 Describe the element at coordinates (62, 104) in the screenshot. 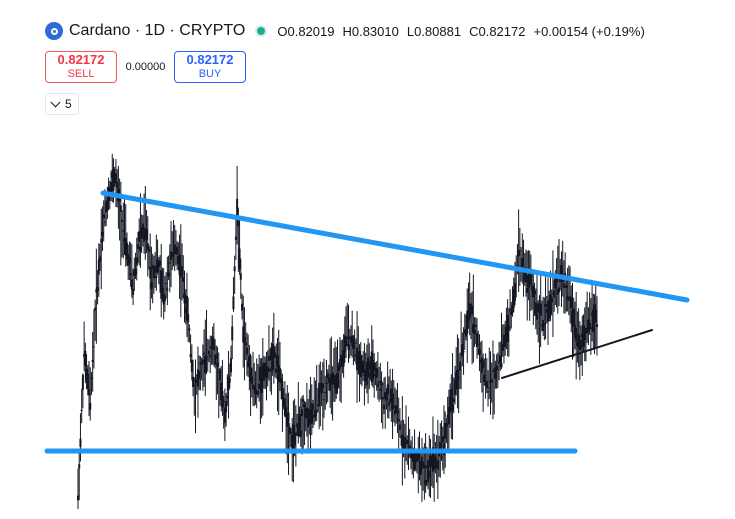

I see `indicators-toggle: 5` at that location.